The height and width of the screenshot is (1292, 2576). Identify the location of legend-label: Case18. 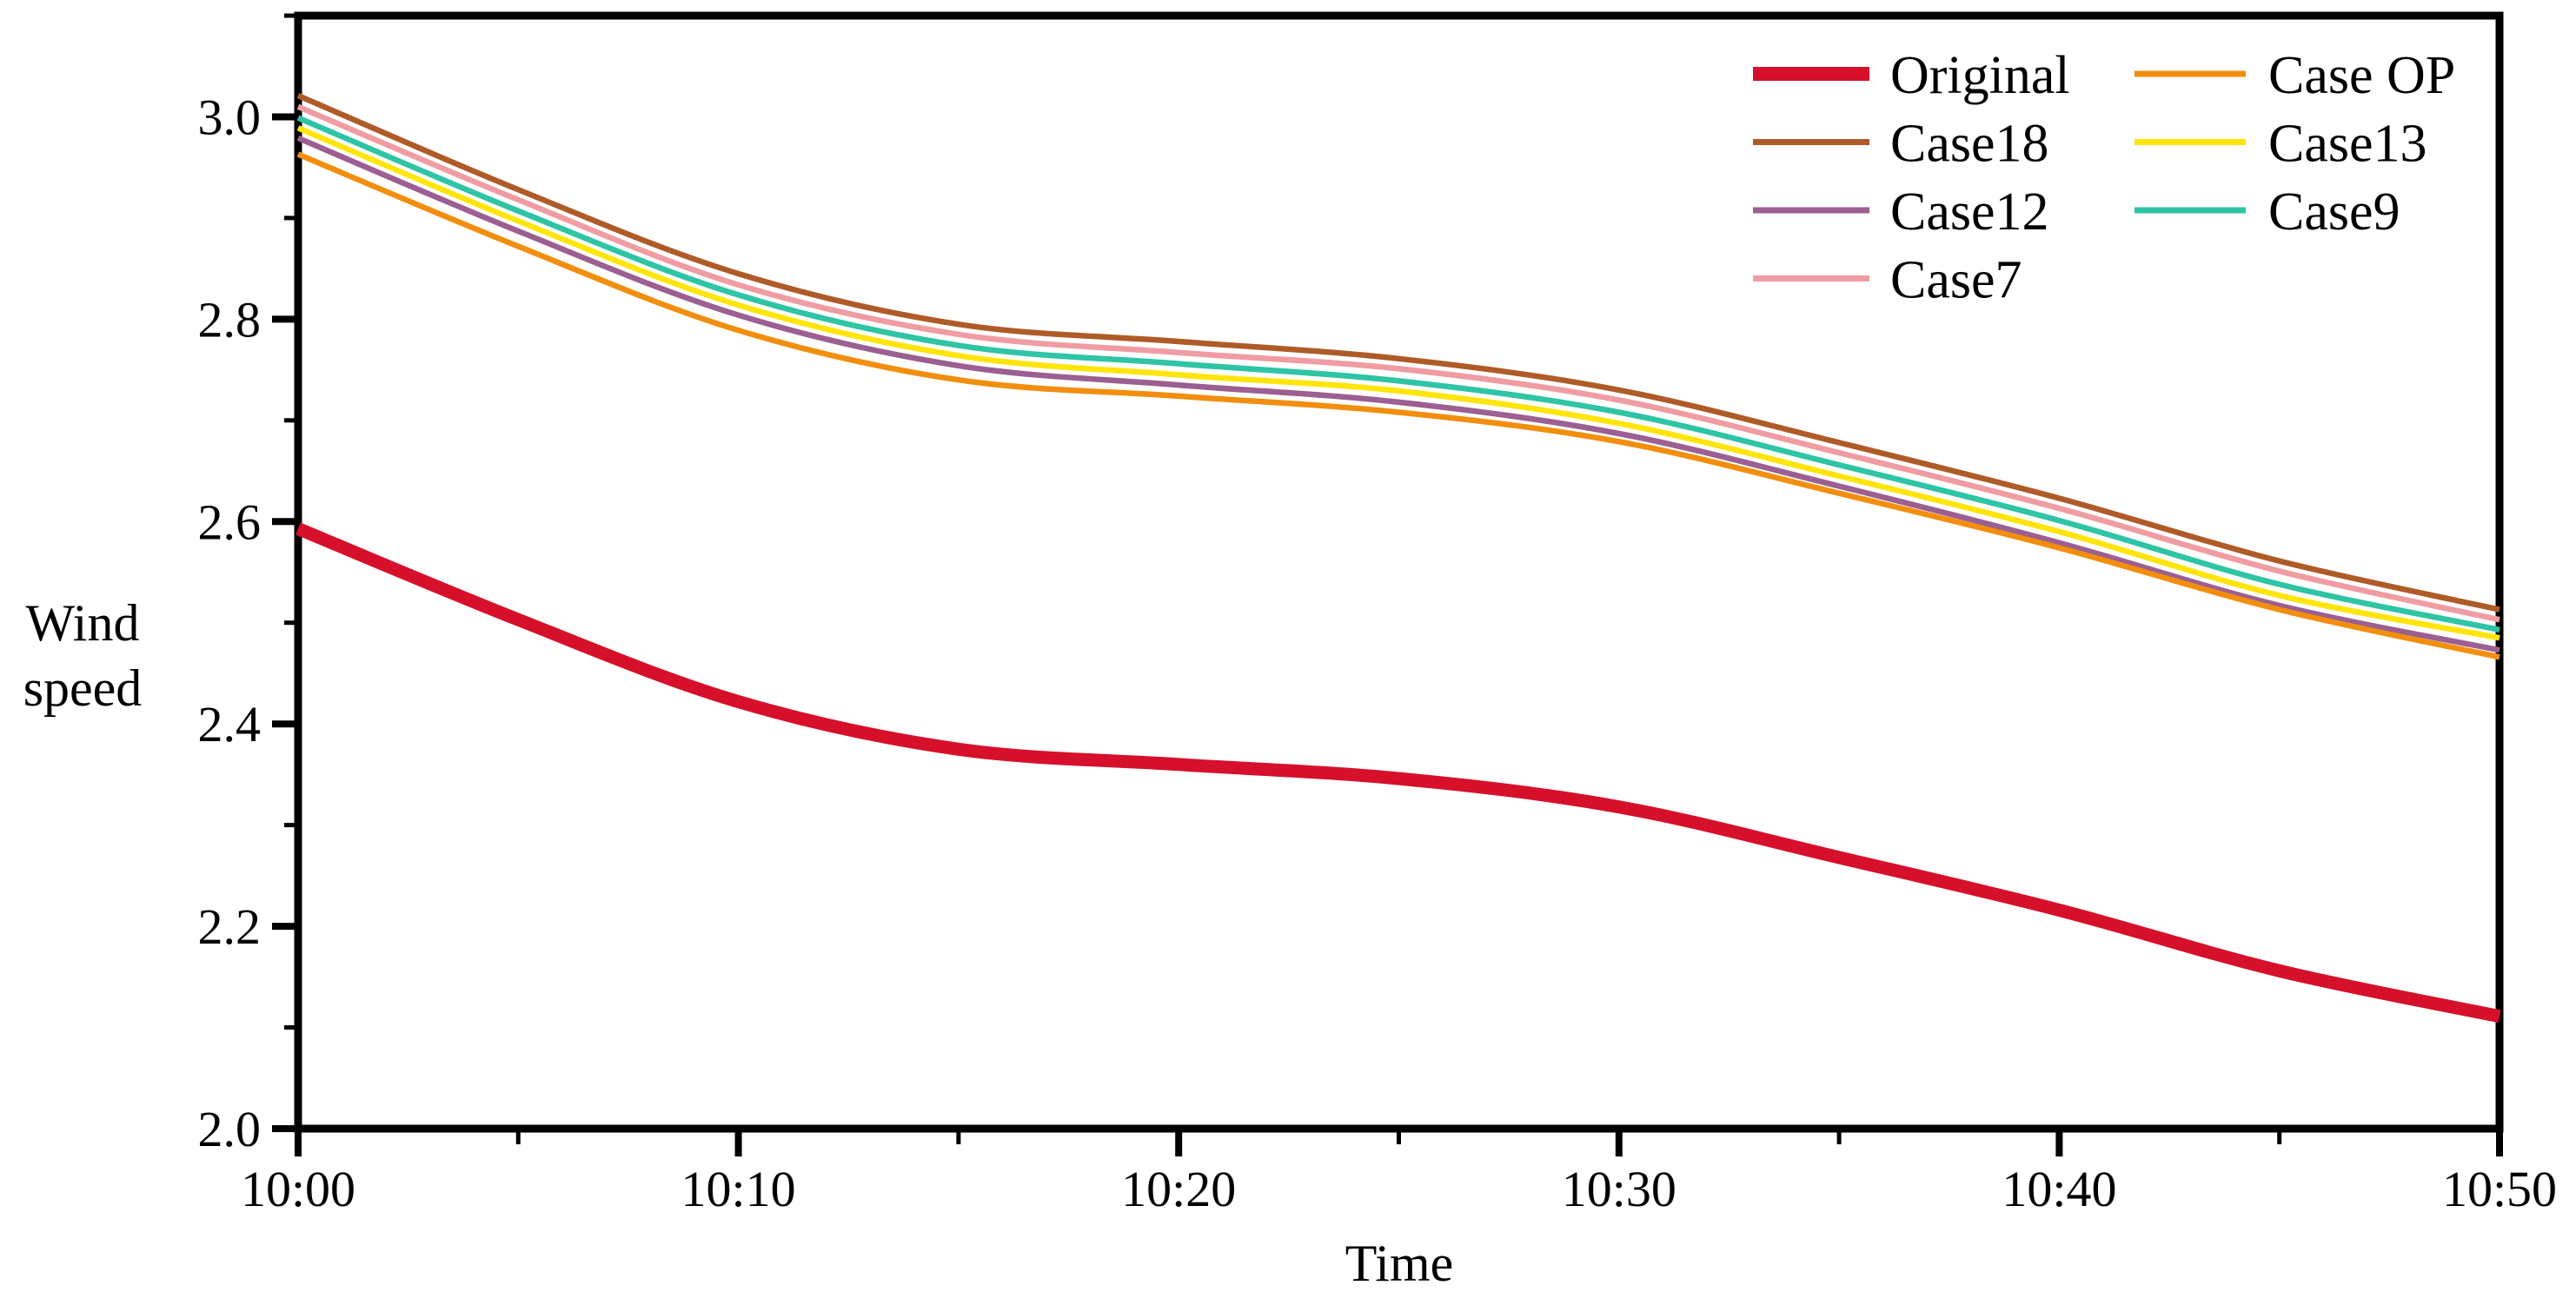
(1969, 144).